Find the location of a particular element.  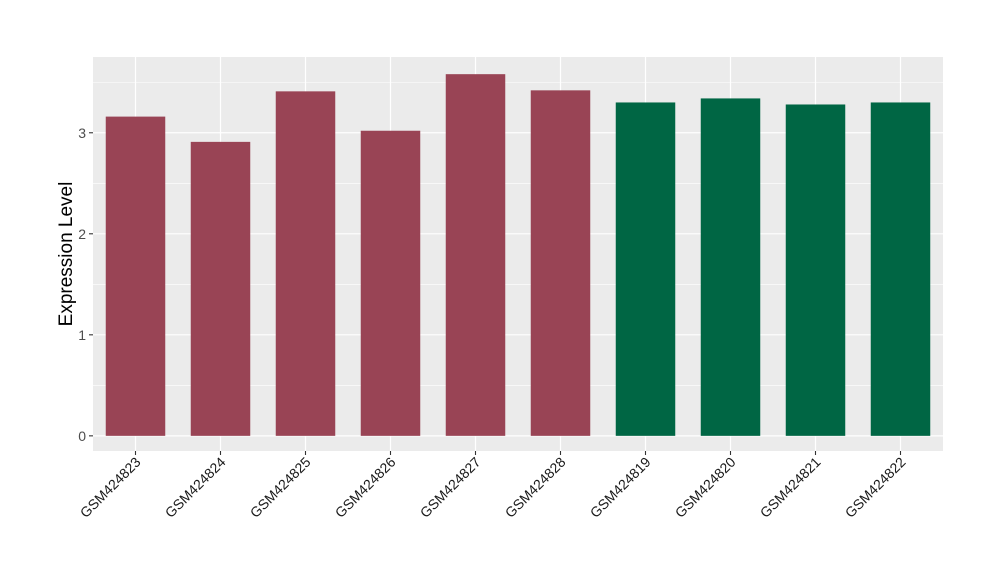

bar-GSM424827 is located at coordinates (475, 255).